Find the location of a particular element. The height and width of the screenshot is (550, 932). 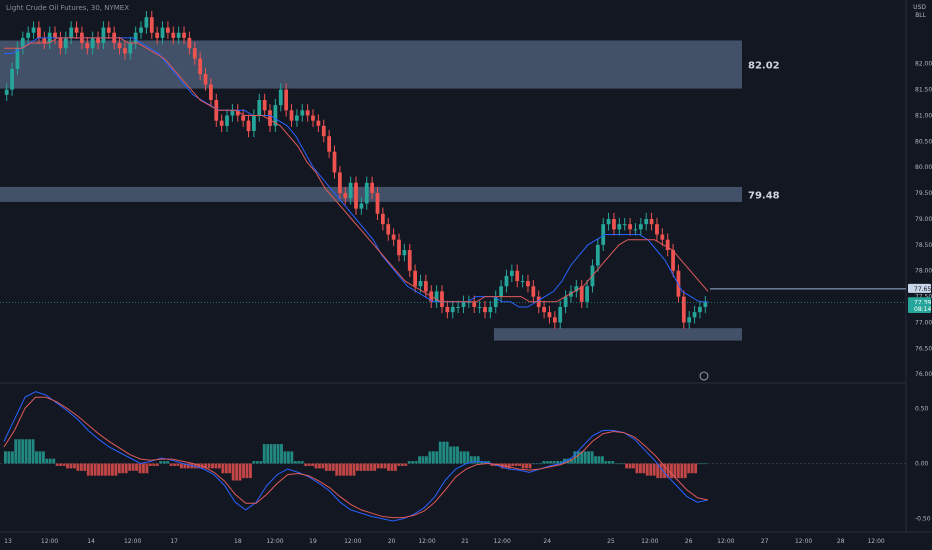

zone-label: 82.02 is located at coordinates (764, 66).